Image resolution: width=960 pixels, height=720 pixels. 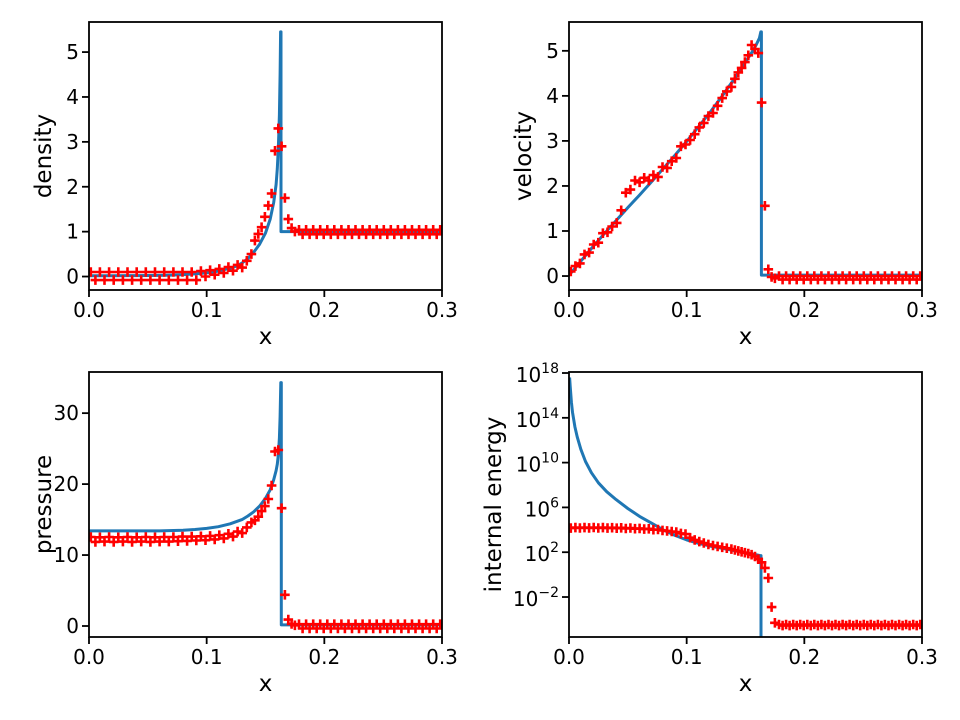 I want to click on x-axis-label-pressure: x, so click(x=266, y=684).